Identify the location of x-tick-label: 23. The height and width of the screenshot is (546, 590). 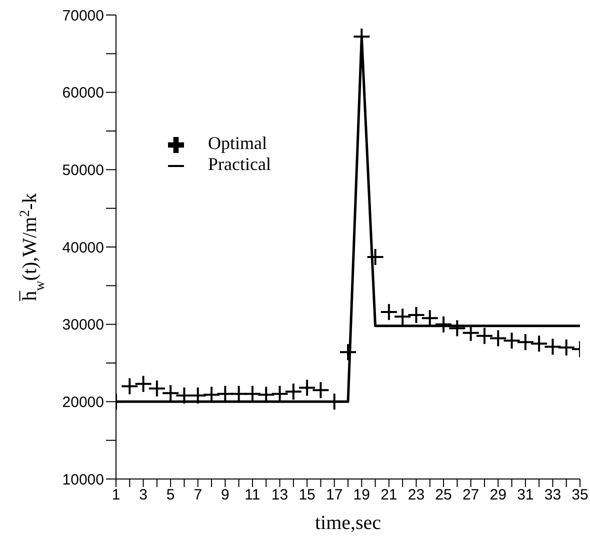
(416, 495).